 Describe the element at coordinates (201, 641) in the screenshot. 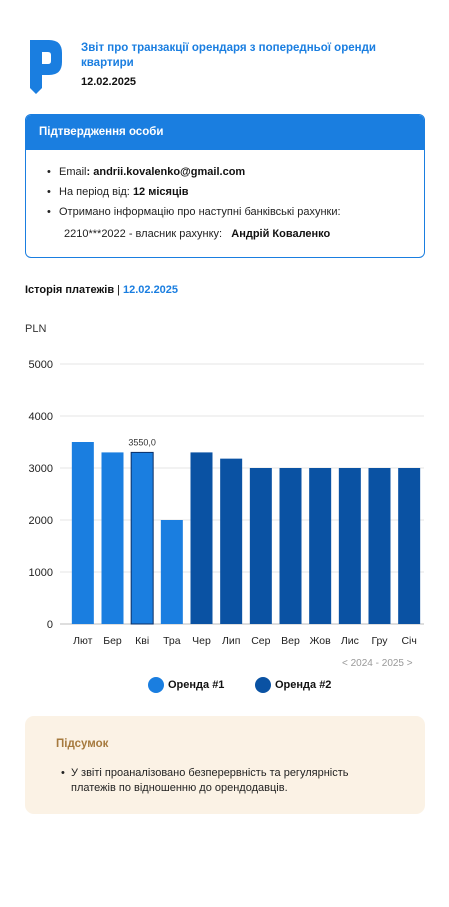

I see `x-tick-label: Чер` at that location.